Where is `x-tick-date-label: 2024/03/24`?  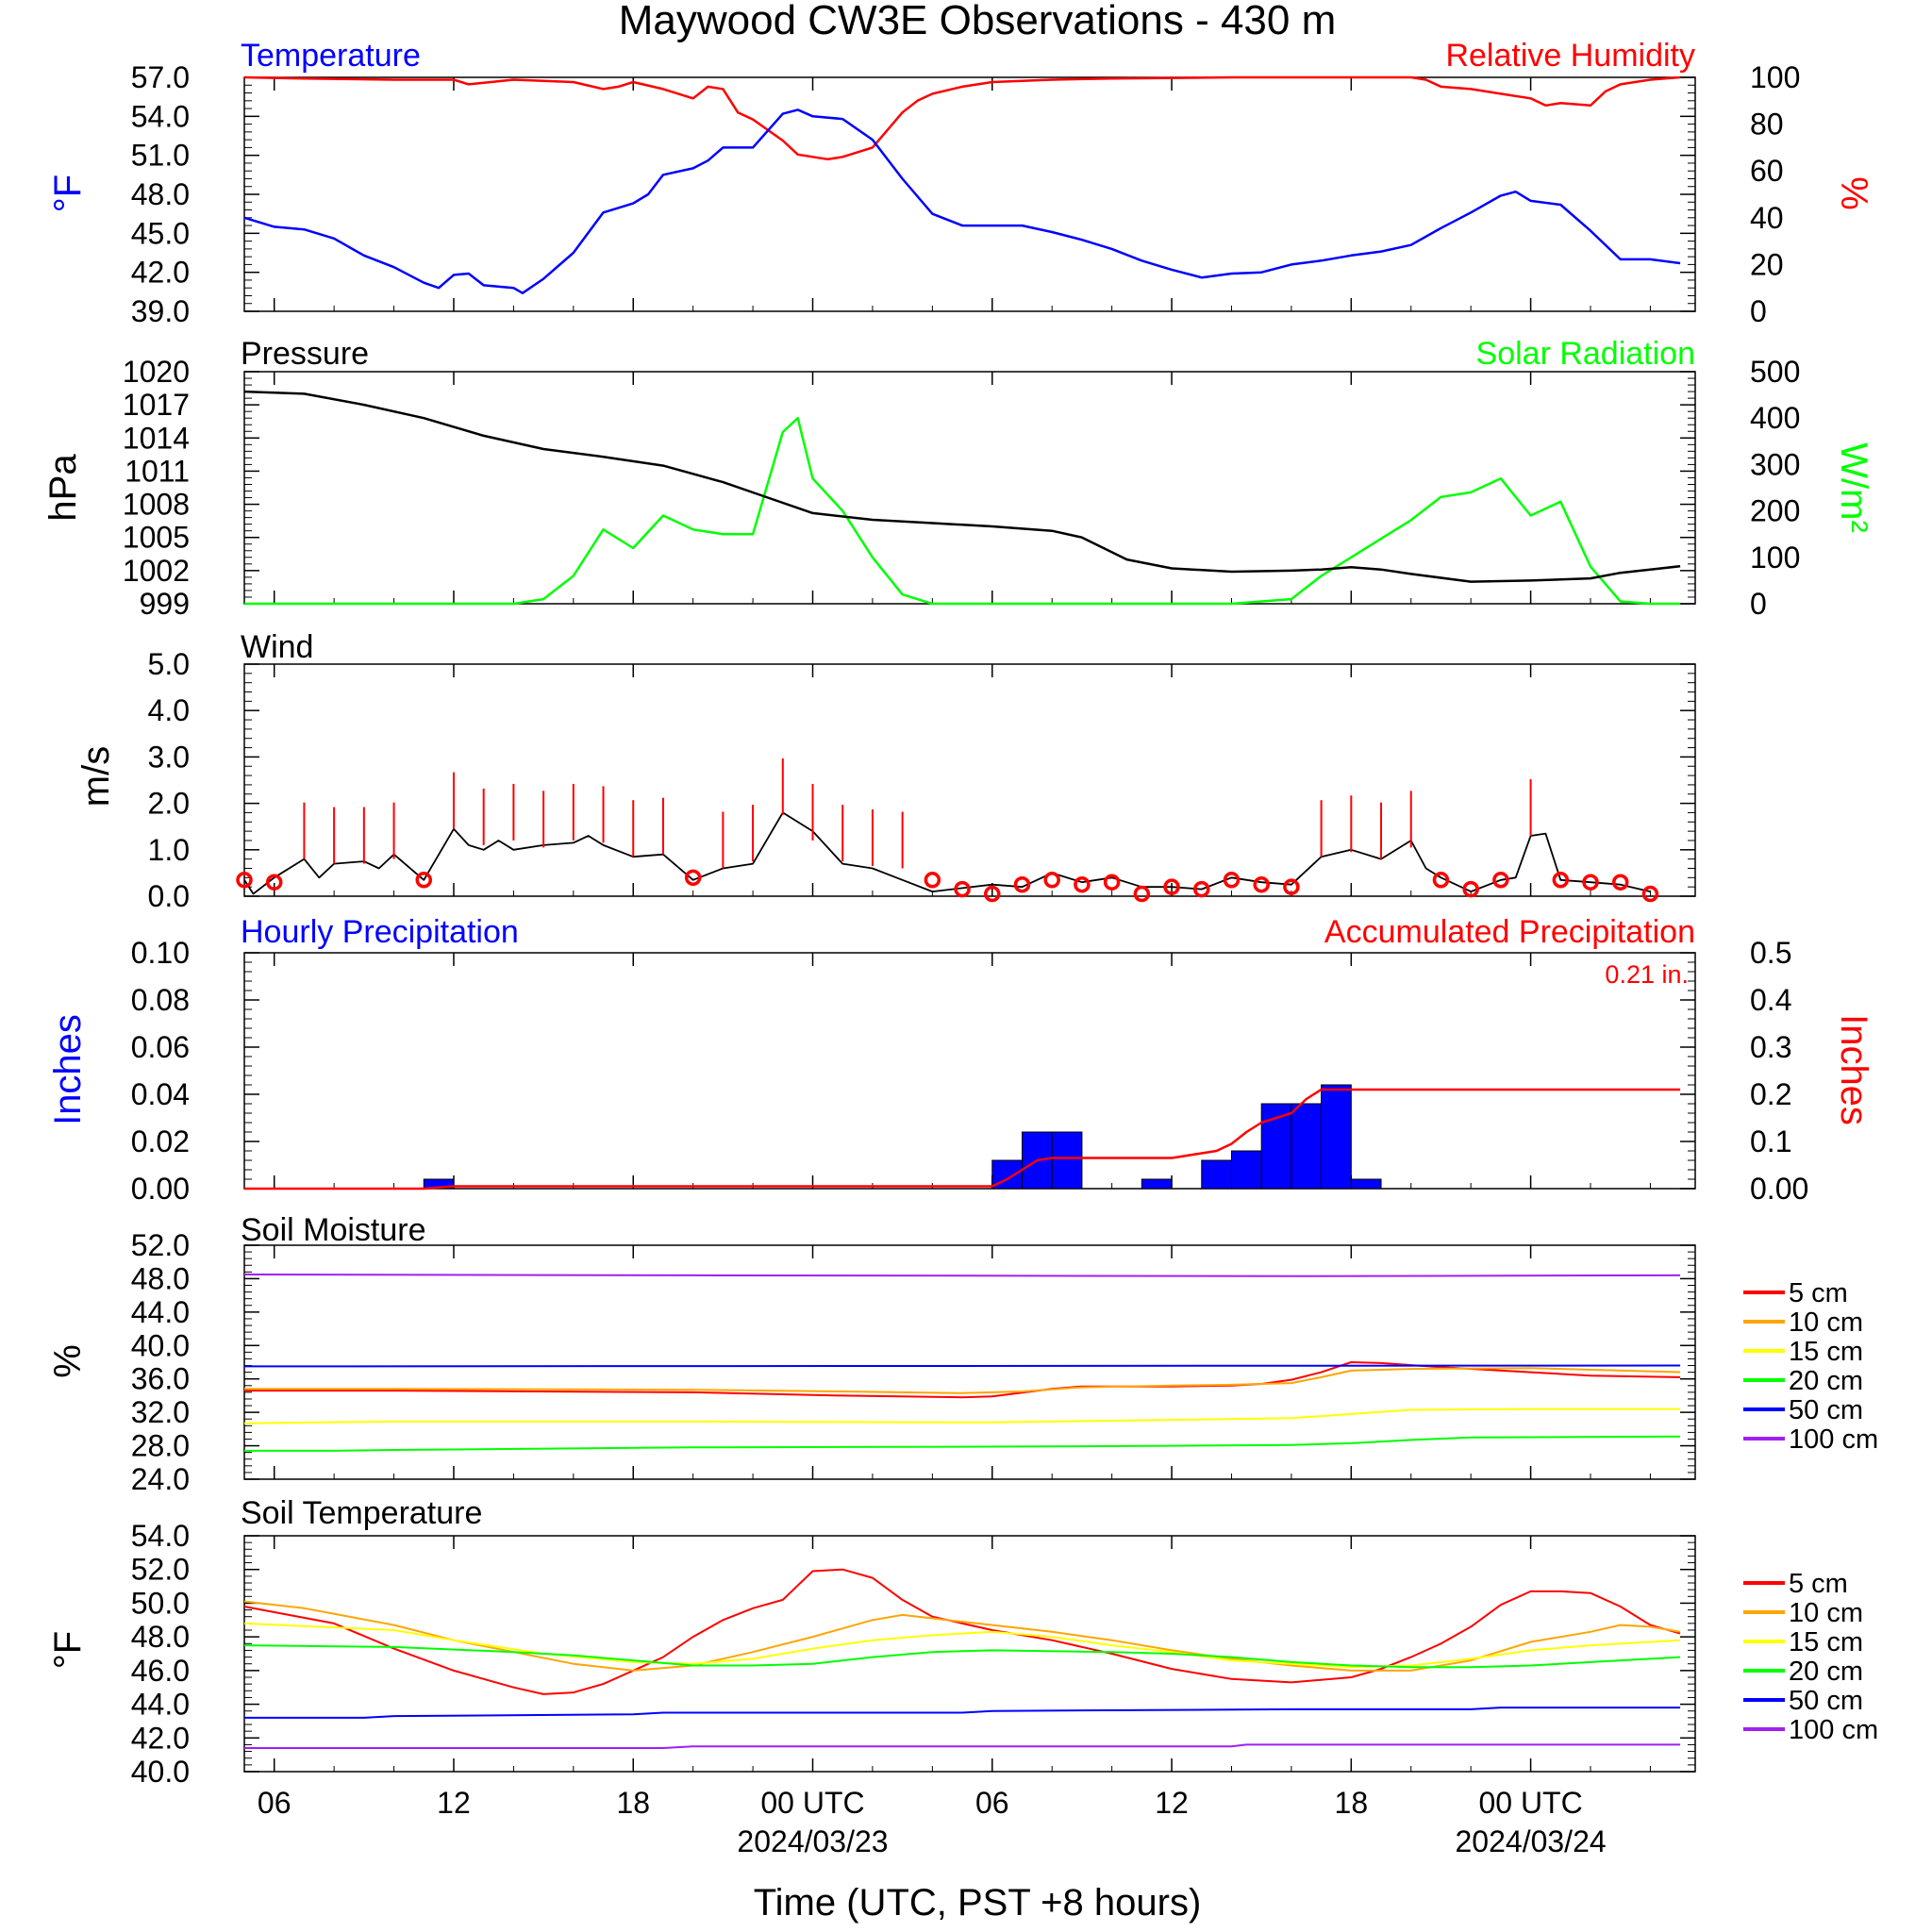
x-tick-date-label: 2024/03/24 is located at coordinates (1532, 1841).